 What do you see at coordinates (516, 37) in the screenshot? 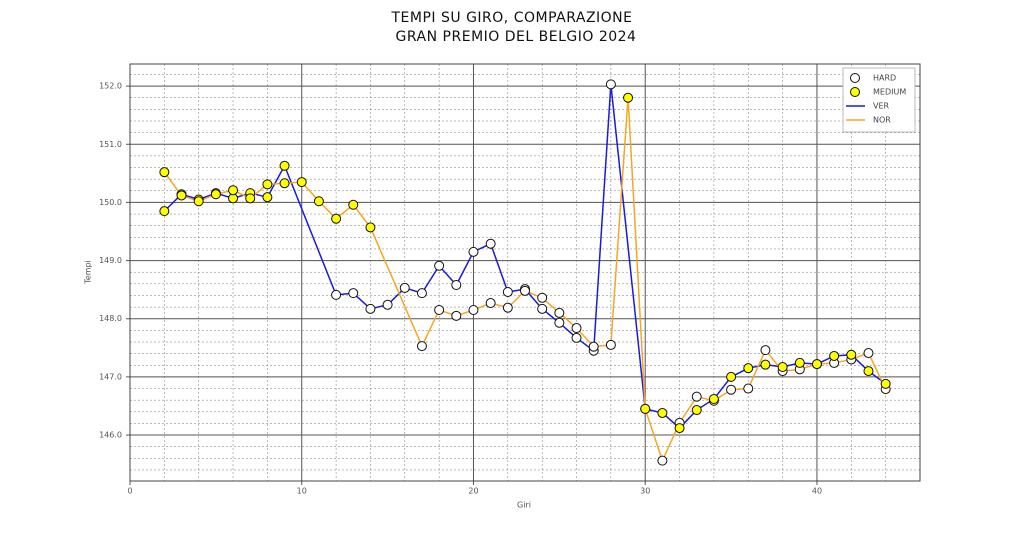
I see `chart-subtitle: GRAN PREMIO DEL BELGIO 2024` at bounding box center [516, 37].